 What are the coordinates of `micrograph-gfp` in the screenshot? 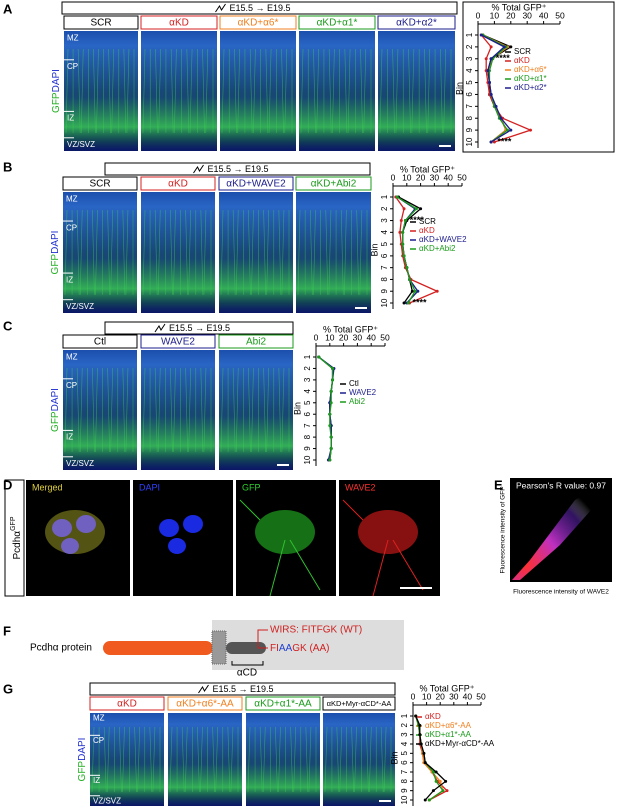 It's located at (256, 252).